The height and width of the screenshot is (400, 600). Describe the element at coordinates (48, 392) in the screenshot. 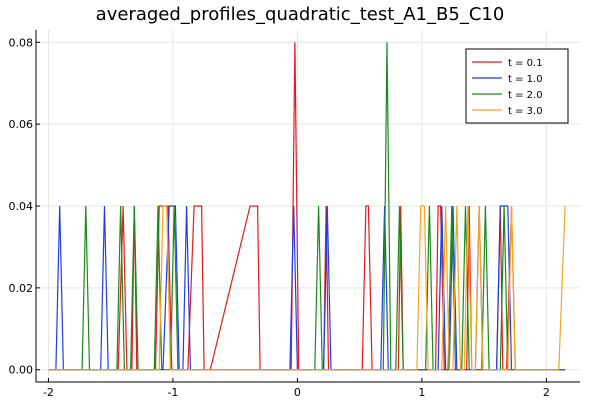

I see `x-tick-label: -2` at that location.